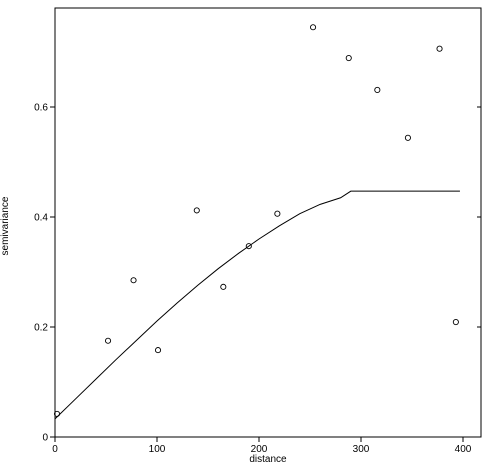  I want to click on x-tick-label: 100, so click(157, 449).